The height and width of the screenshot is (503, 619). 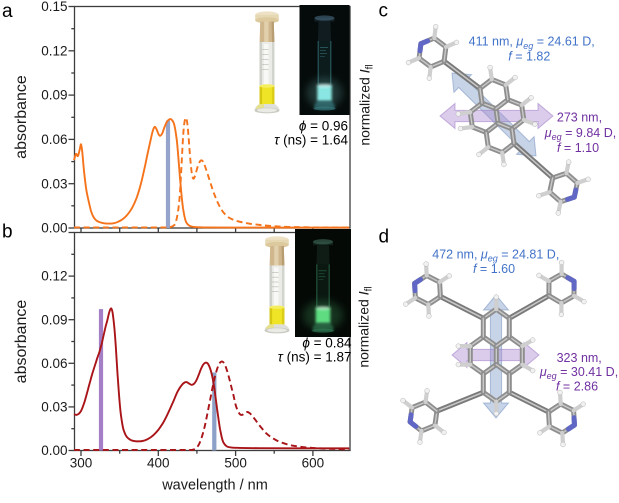 I want to click on svg-text: 0.15, so click(x=54, y=7).